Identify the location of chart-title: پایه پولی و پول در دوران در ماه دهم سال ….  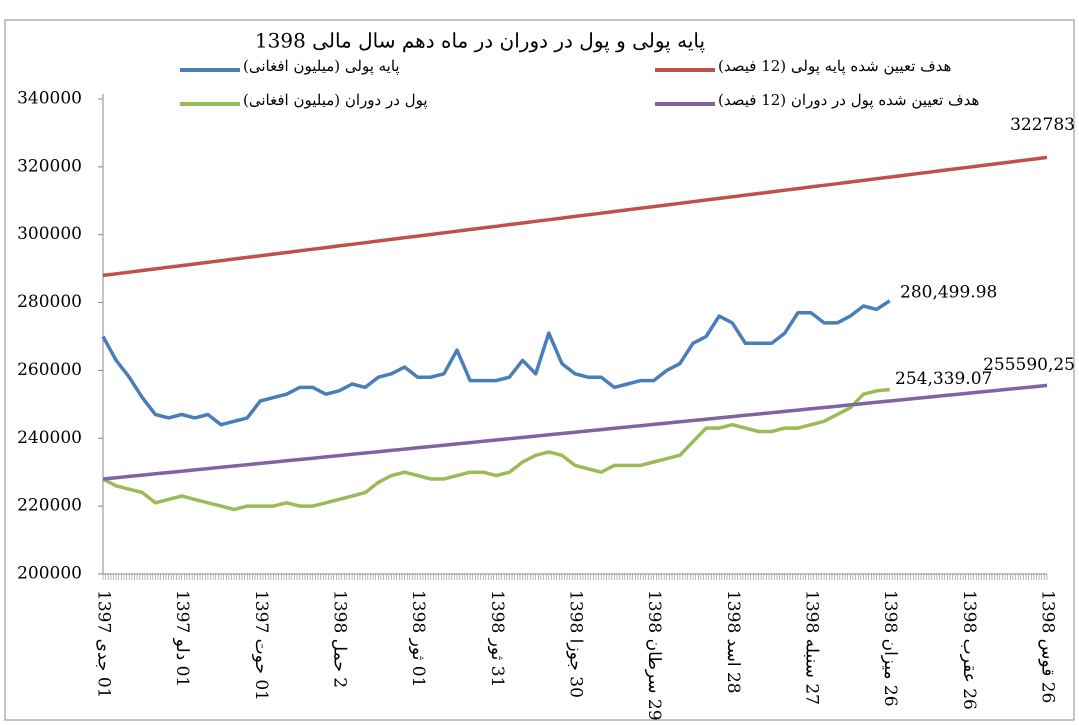
(480, 41).